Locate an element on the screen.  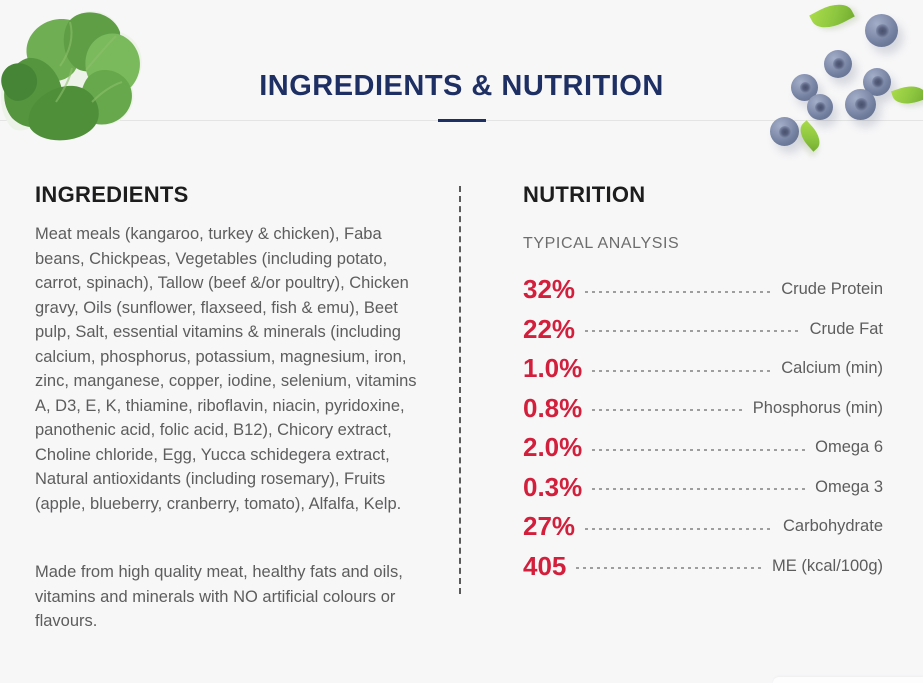
nutrition-label: Crude Fat is located at coordinates (846, 328).